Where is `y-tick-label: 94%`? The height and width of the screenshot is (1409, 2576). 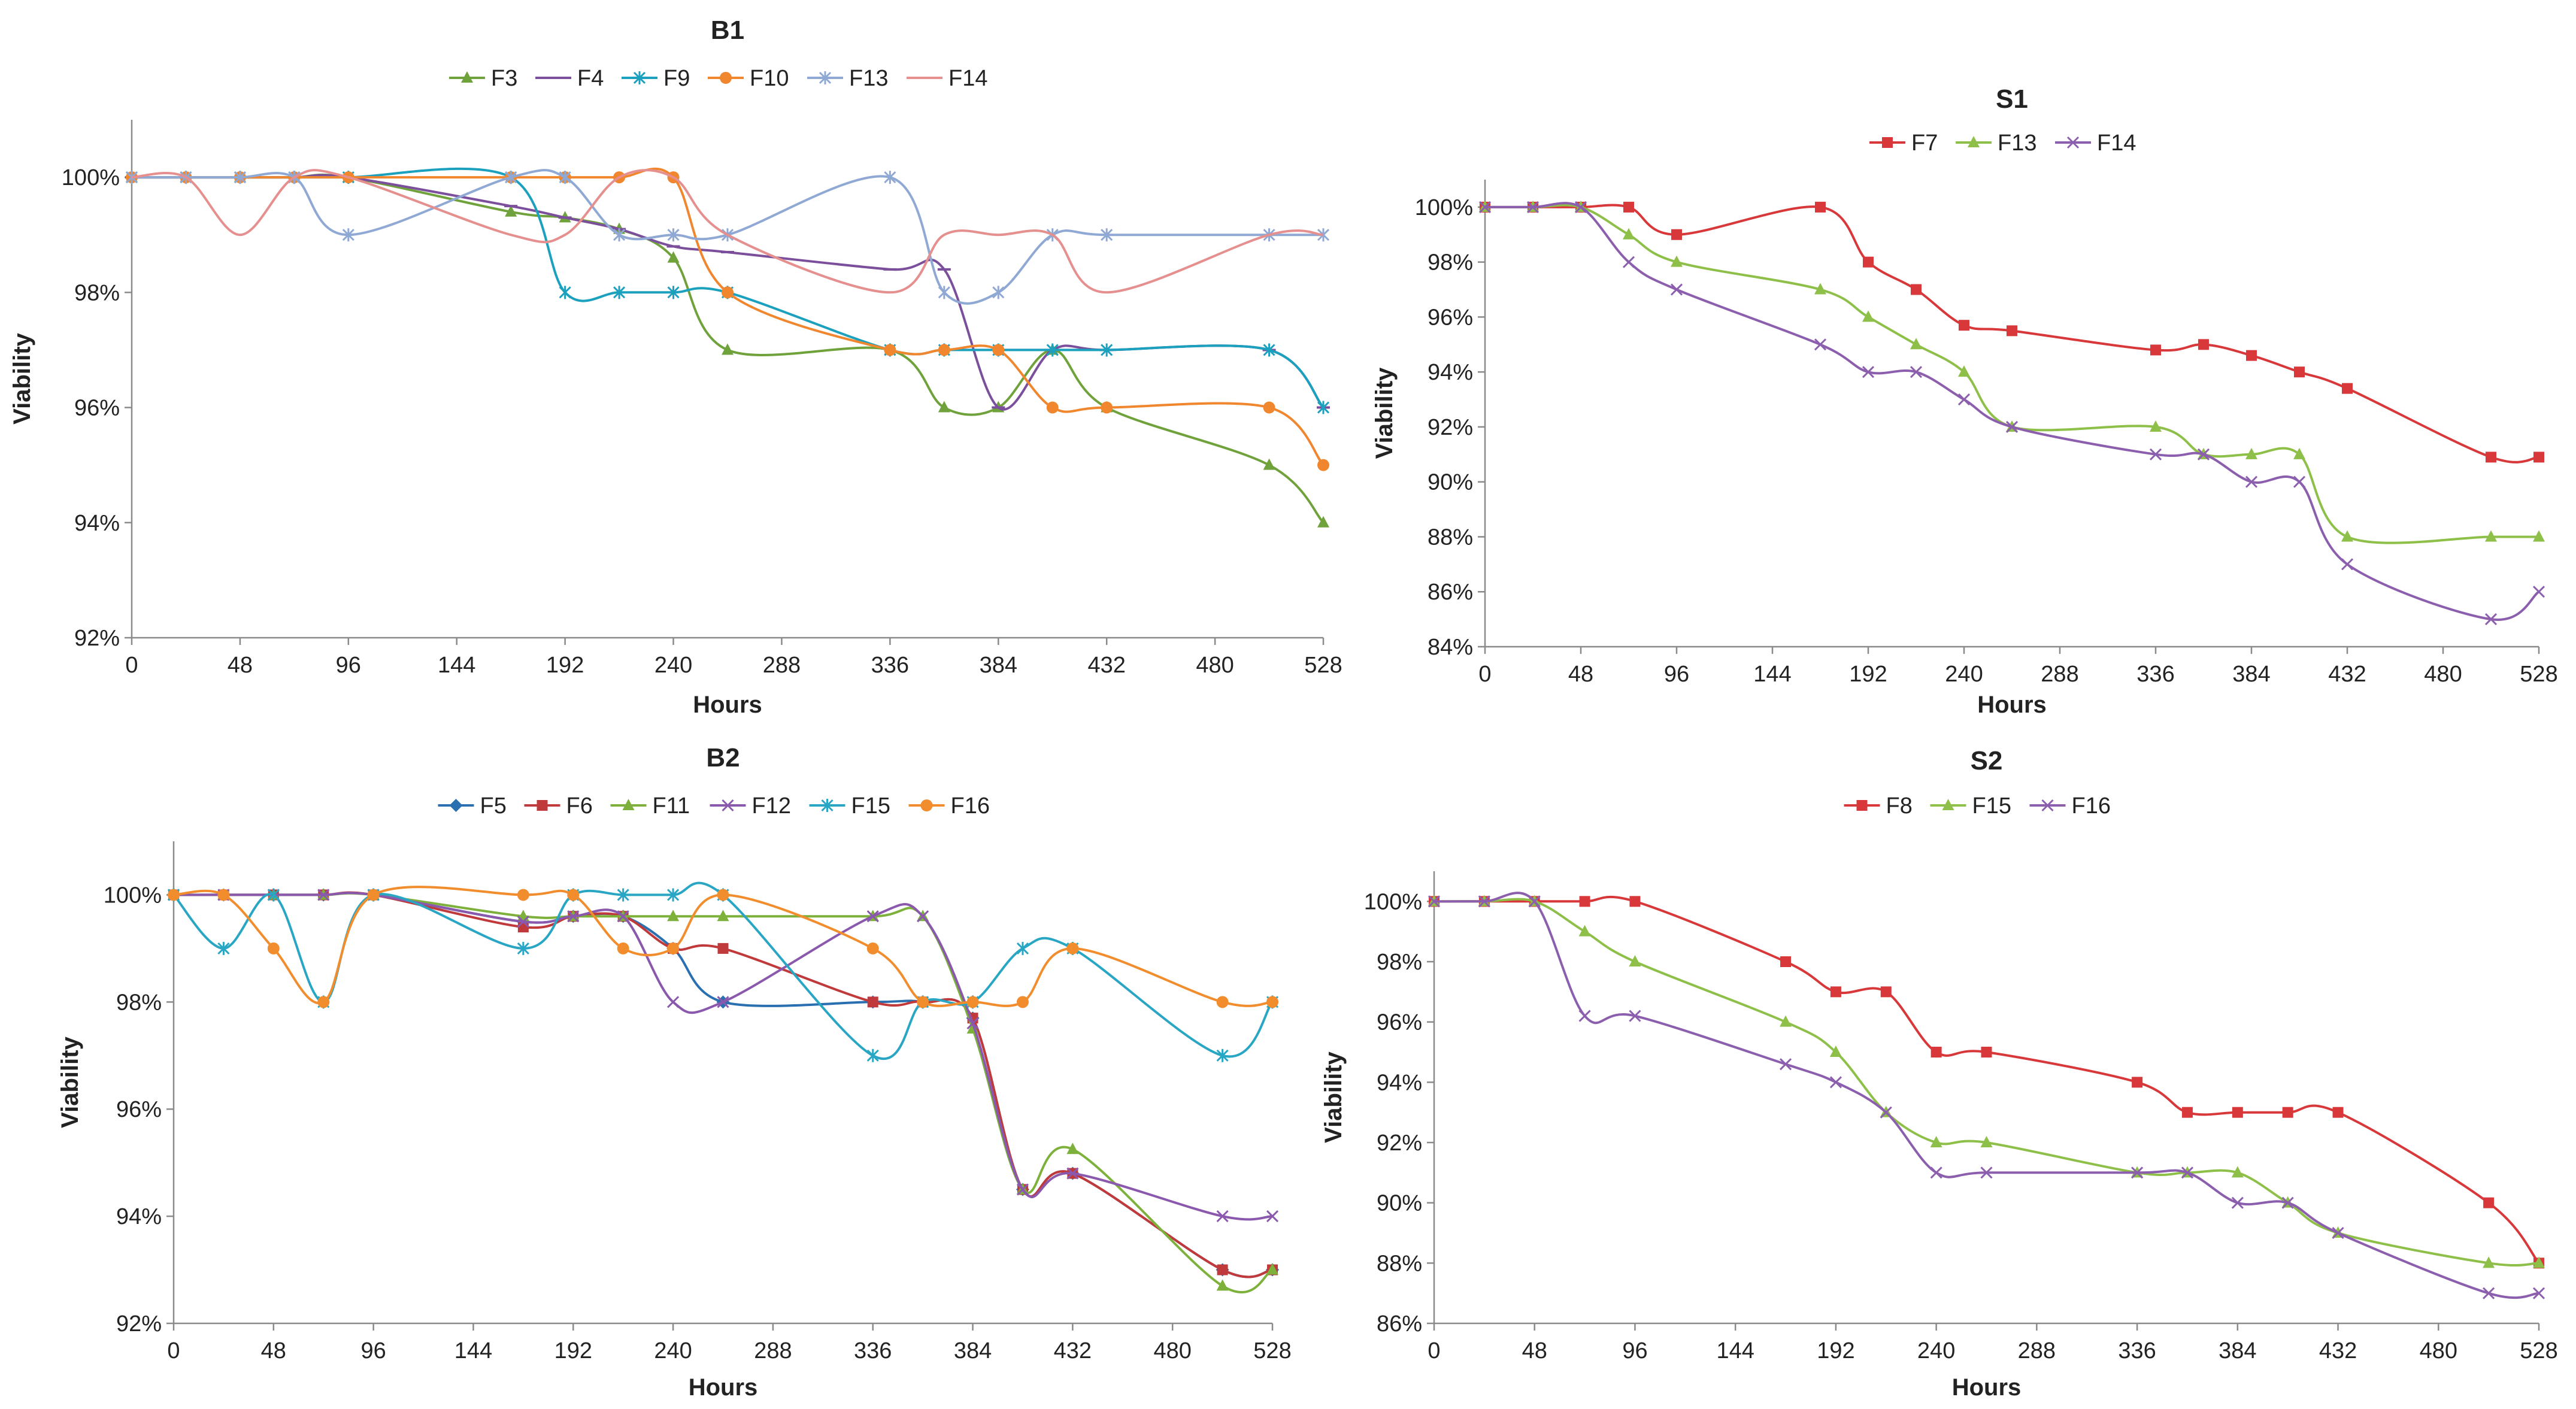 y-tick-label: 94% is located at coordinates (1399, 1082).